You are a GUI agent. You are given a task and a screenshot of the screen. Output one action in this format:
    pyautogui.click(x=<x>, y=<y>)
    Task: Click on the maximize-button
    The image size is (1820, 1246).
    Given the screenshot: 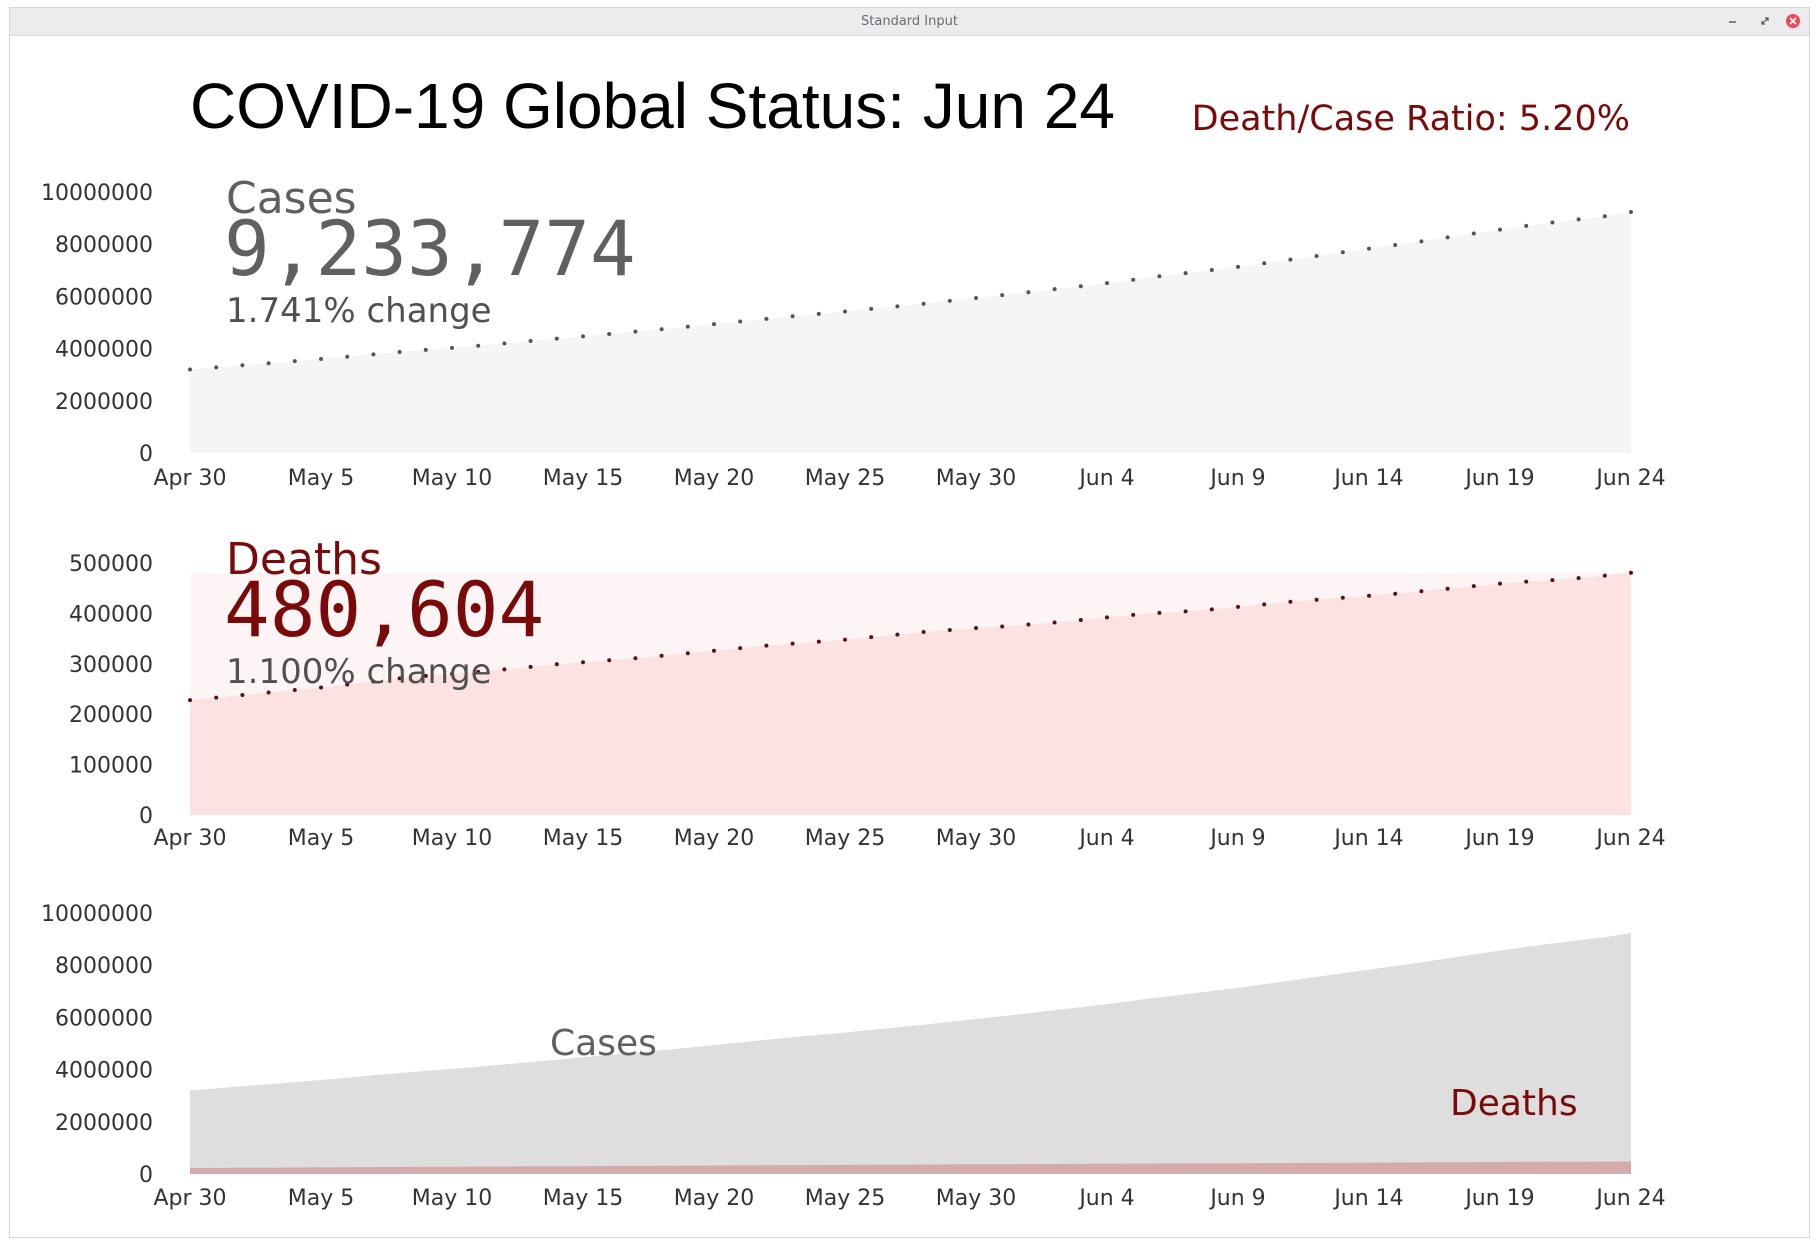 What is the action you would take?
    pyautogui.click(x=1765, y=21)
    